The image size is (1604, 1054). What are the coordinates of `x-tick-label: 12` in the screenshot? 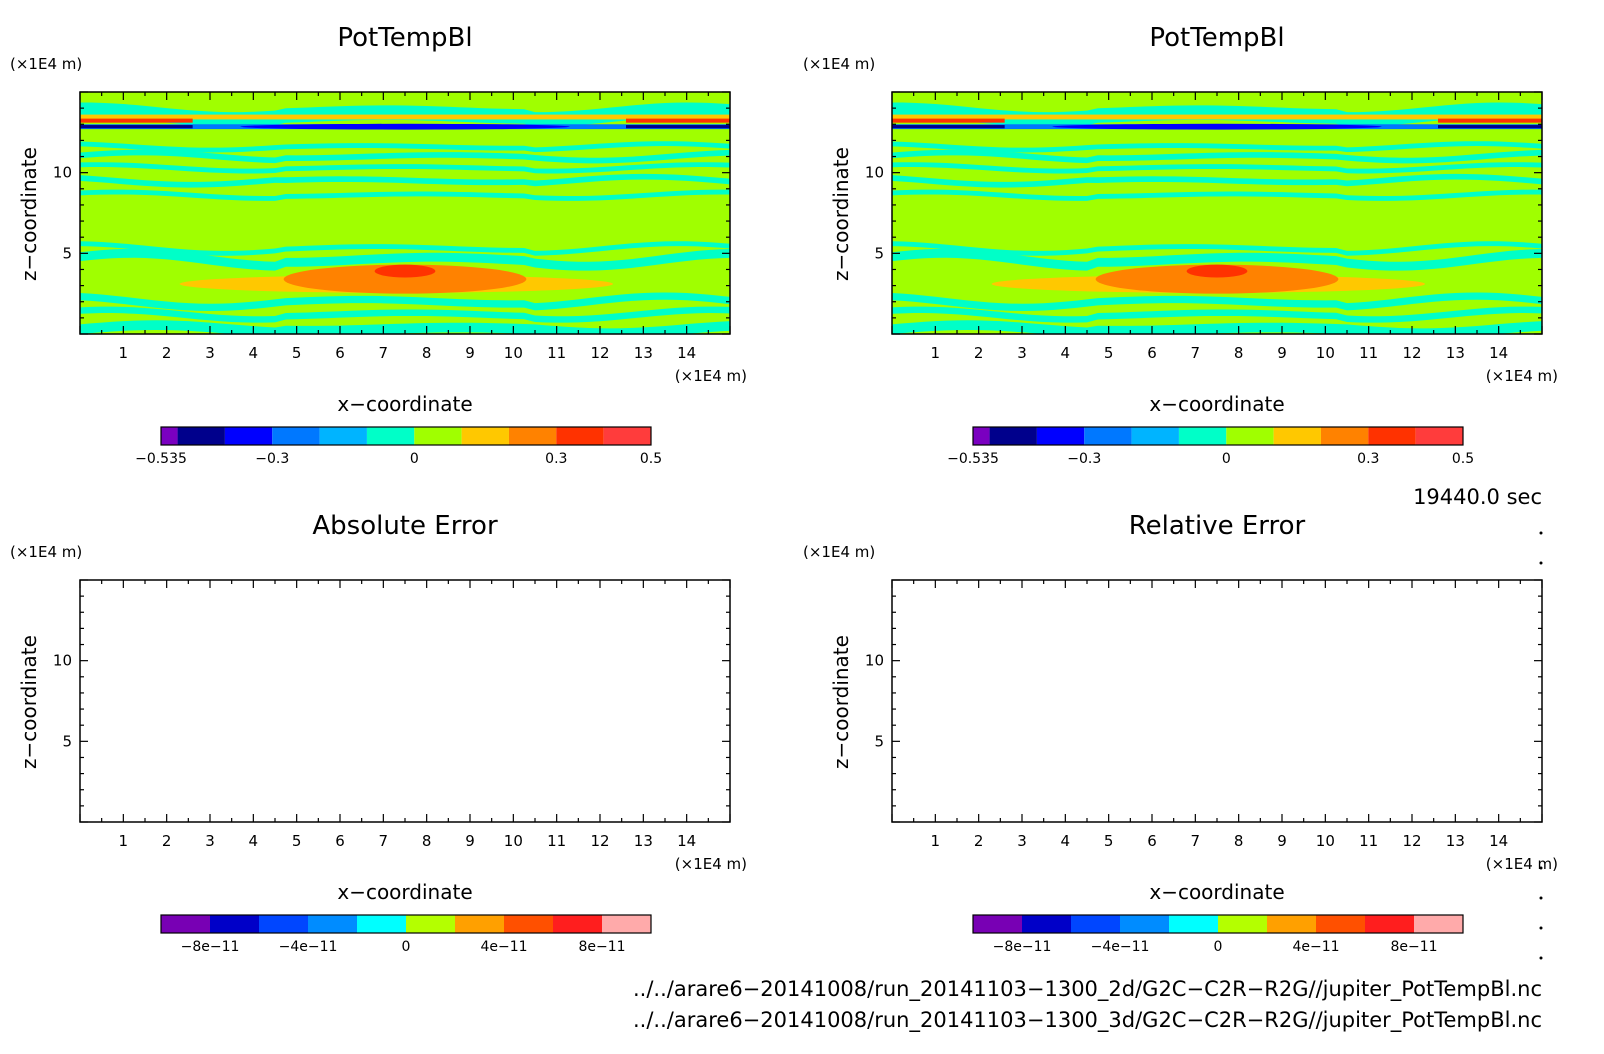 It's located at (1411, 353).